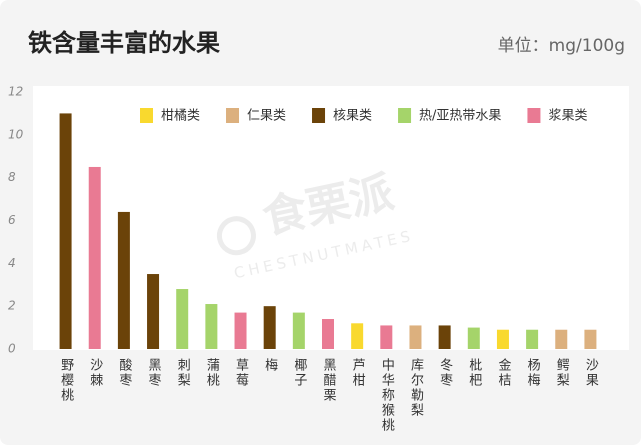  I want to click on x-tick-label: 金桔, so click(503, 372).